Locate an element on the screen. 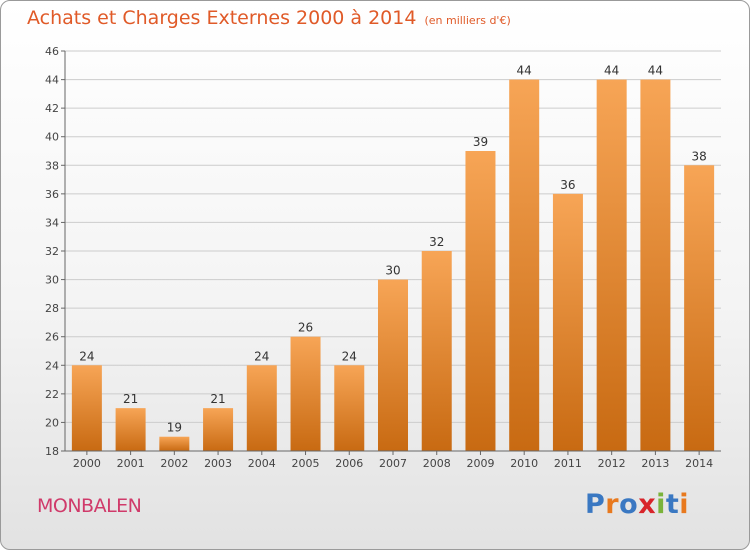  bar-2003 is located at coordinates (218, 429).